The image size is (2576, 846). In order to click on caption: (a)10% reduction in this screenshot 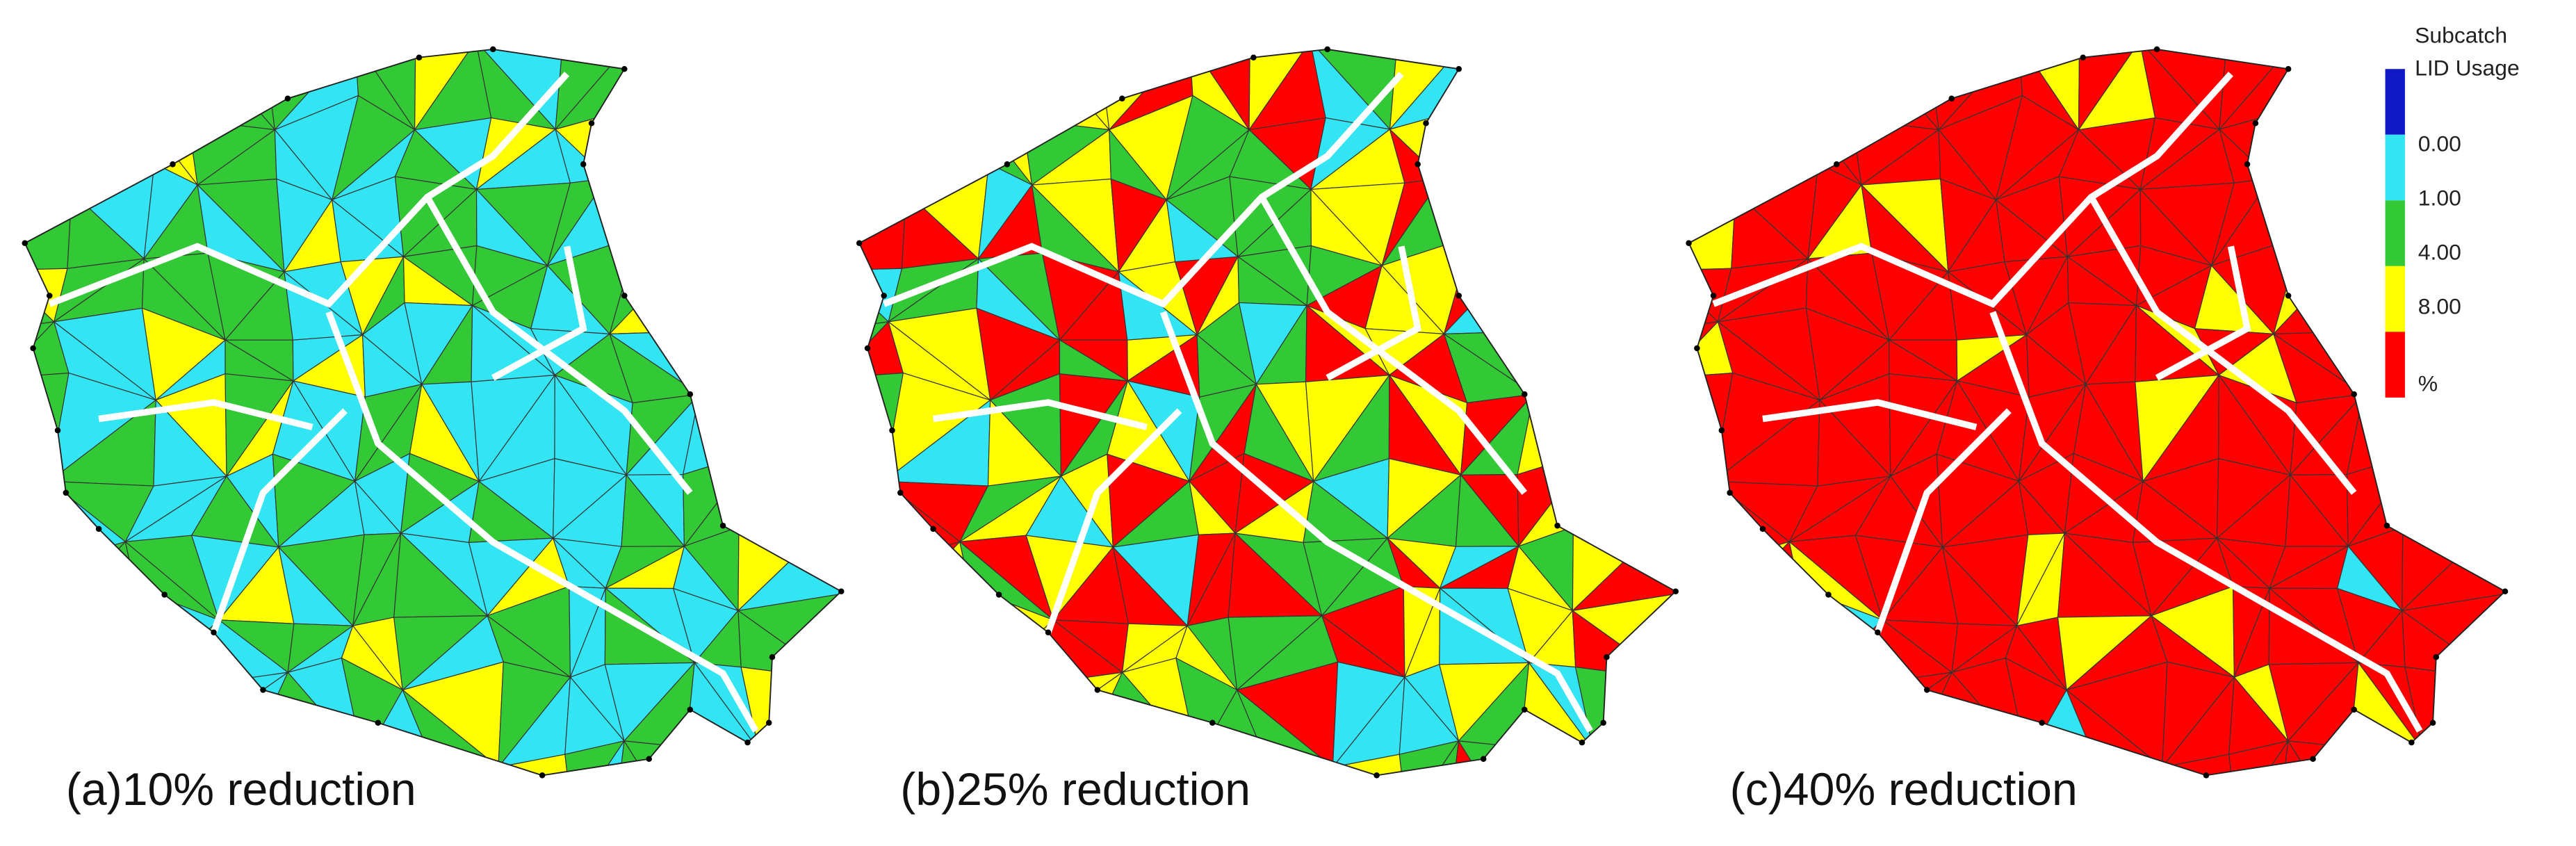, I will do `click(241, 789)`.